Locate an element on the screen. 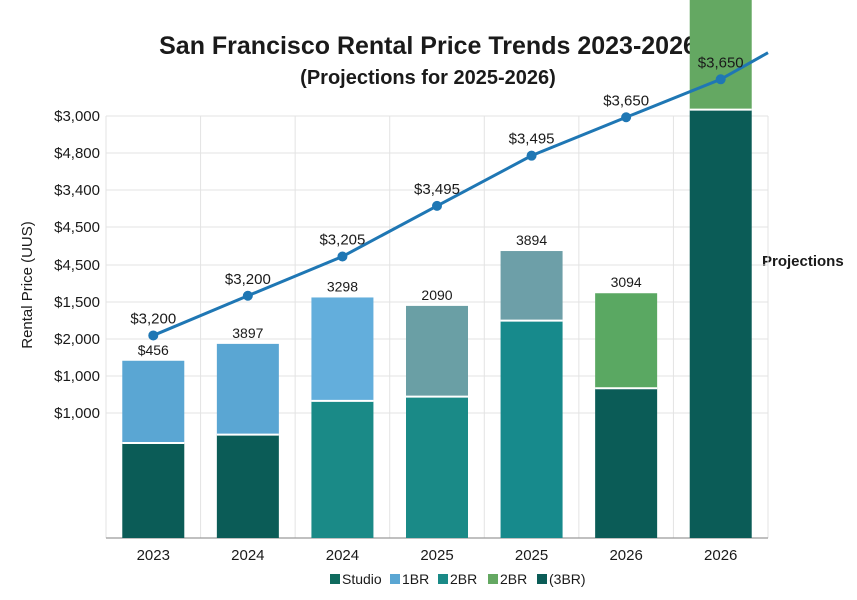 The image size is (857, 600). line-point-label: $3,205 is located at coordinates (342, 240).